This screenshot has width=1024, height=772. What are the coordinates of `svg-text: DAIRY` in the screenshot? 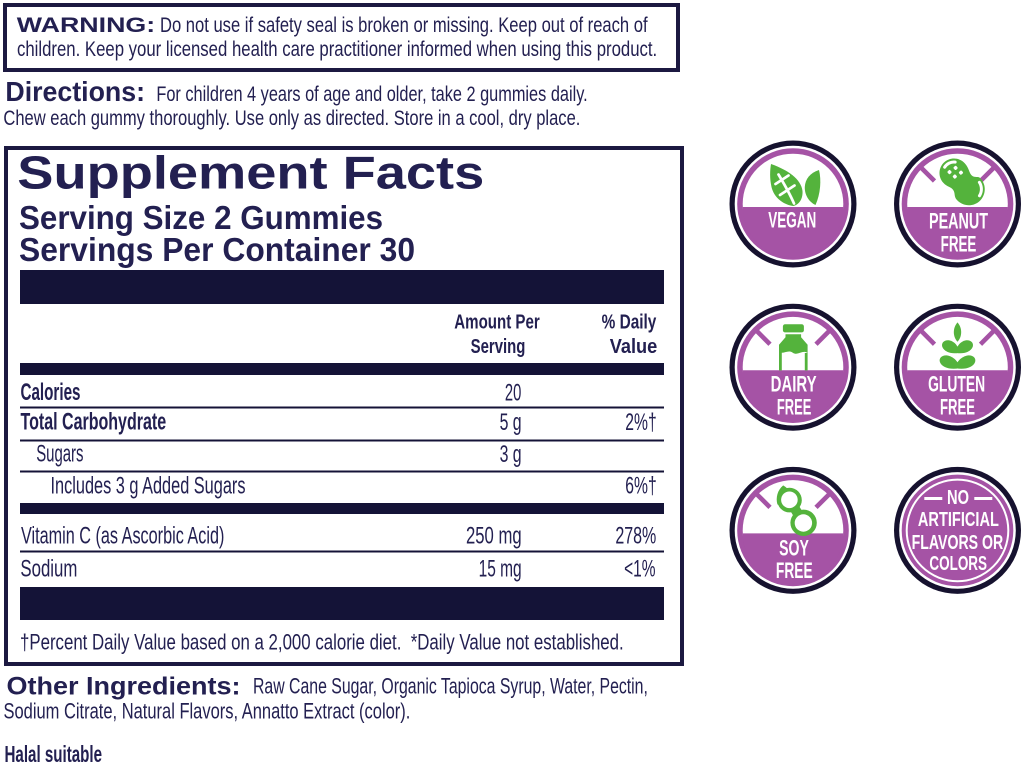 It's located at (794, 384).